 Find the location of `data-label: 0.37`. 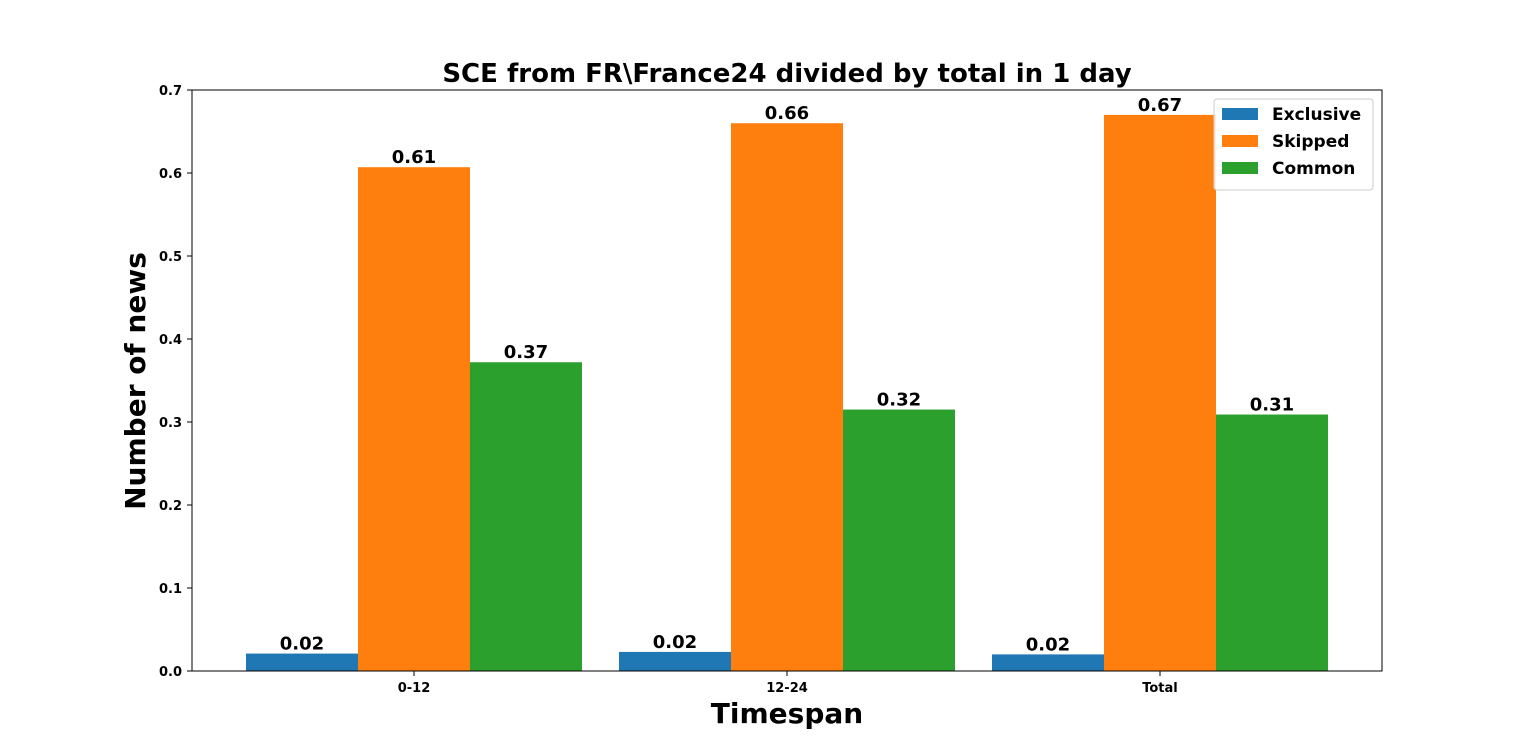

data-label: 0.37 is located at coordinates (526, 352).